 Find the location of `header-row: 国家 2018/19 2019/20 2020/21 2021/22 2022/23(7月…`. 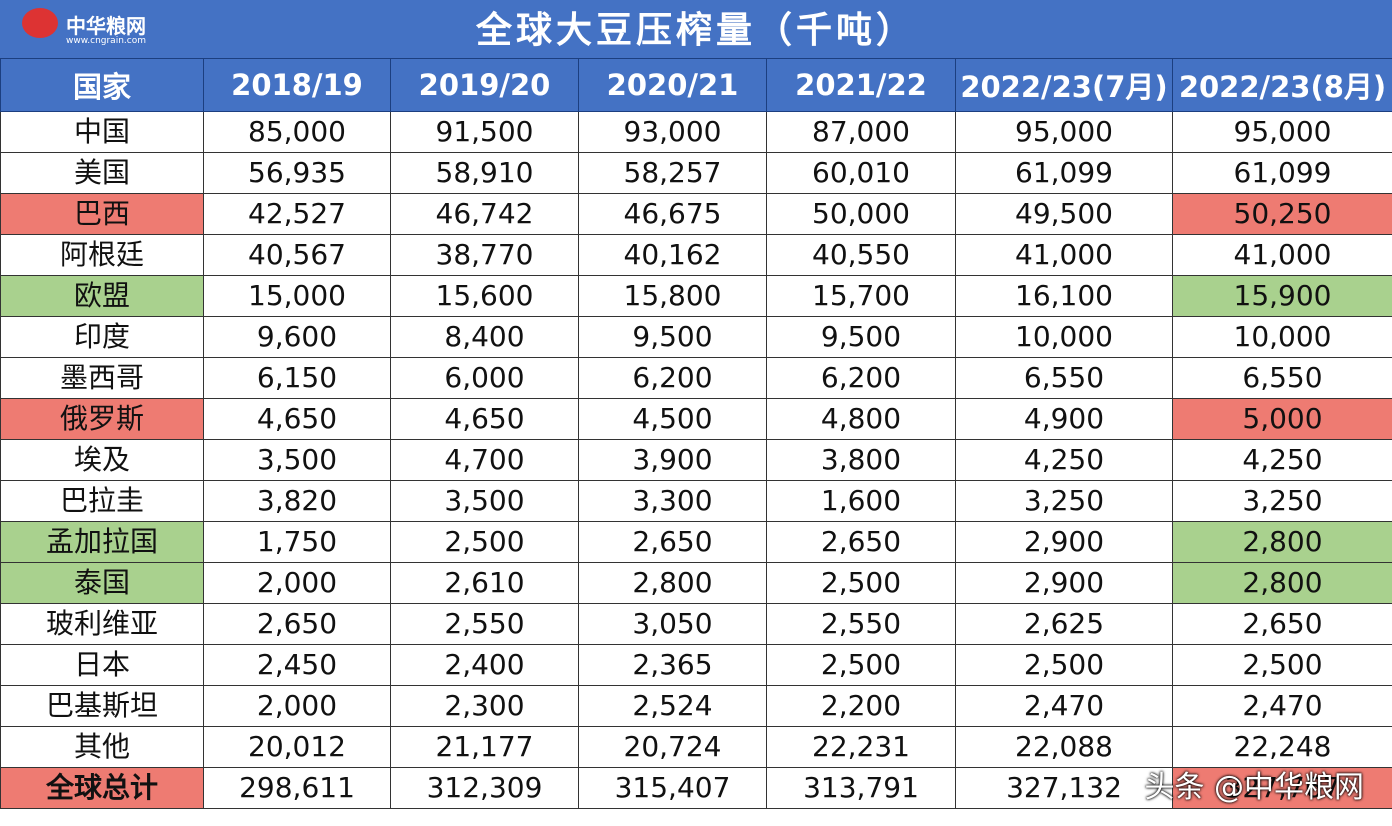

header-row: 国家 2018/19 2019/20 2020/21 2021/22 2022/23(7月… is located at coordinates (696, 85).